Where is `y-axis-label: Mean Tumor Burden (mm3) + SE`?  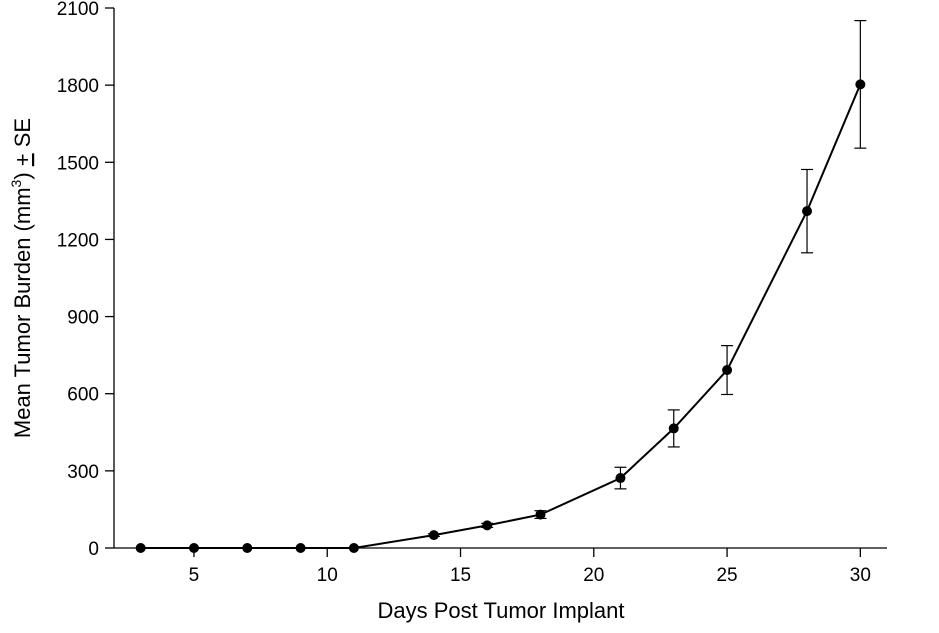 y-axis-label: Mean Tumor Burden (mm3) + SE is located at coordinates (21, 278).